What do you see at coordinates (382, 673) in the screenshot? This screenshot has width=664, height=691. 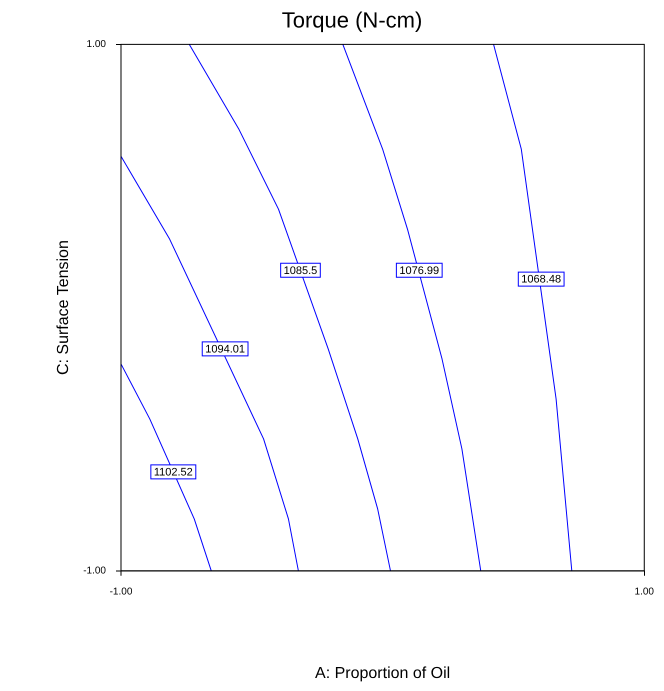 I see `x-axis-title: A: Proportion of Oil` at bounding box center [382, 673].